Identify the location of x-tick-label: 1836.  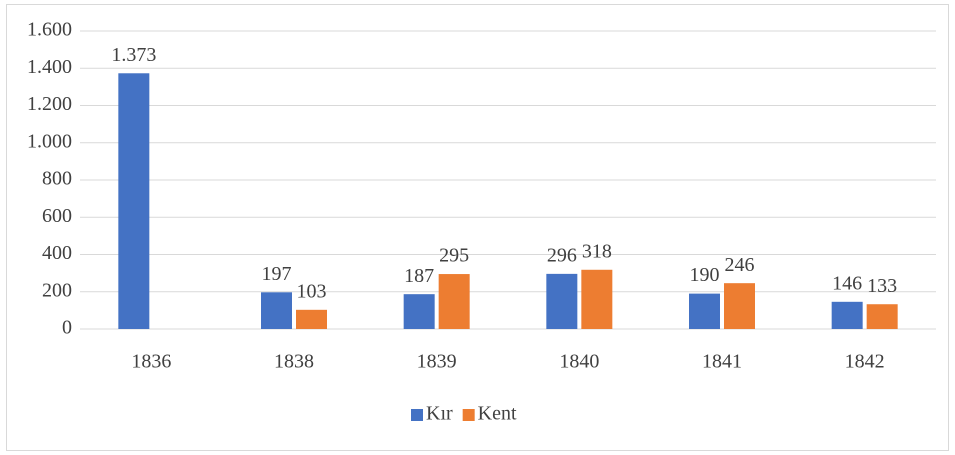
(151, 362).